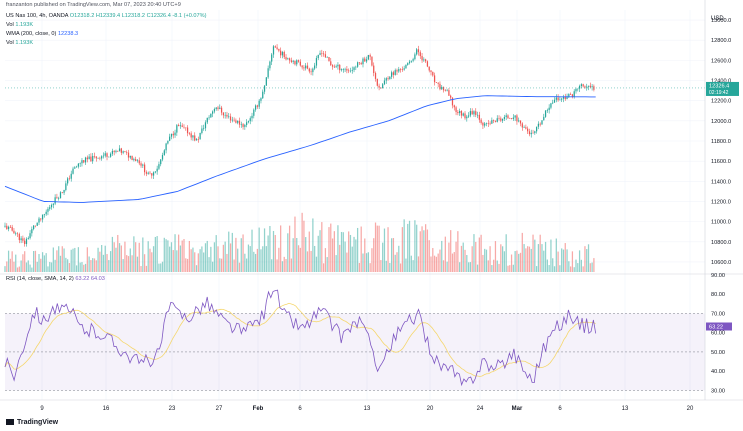 The width and height of the screenshot is (743, 431). What do you see at coordinates (721, 21) in the screenshot?
I see `price-tick-label-12: 13000.0` at bounding box center [721, 21].